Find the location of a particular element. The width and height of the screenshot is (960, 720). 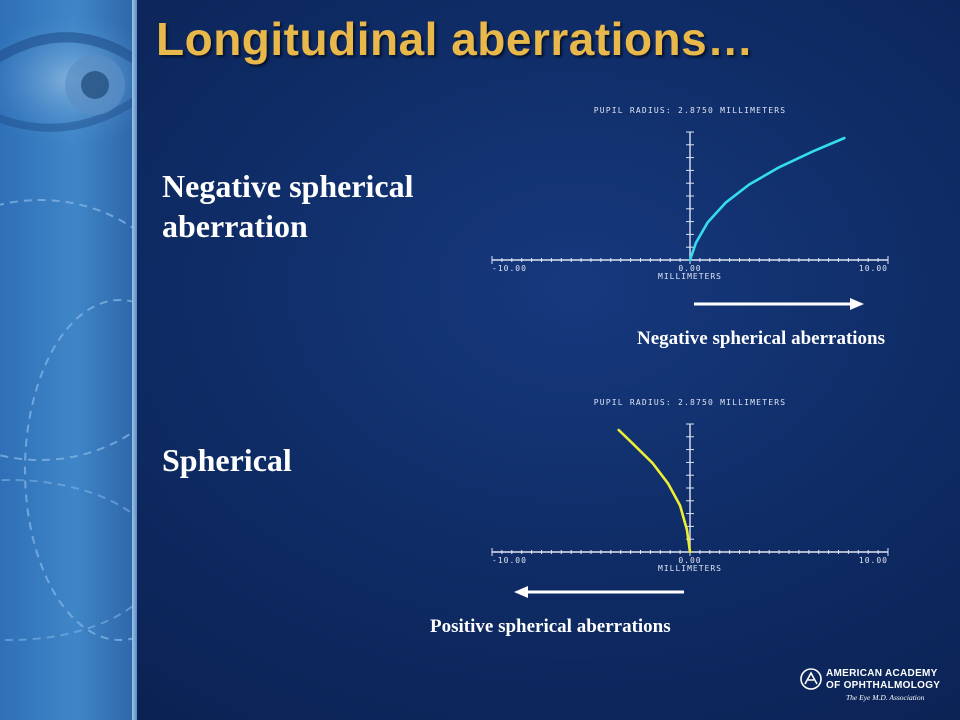

aao-emblem-icon is located at coordinates (811, 679).